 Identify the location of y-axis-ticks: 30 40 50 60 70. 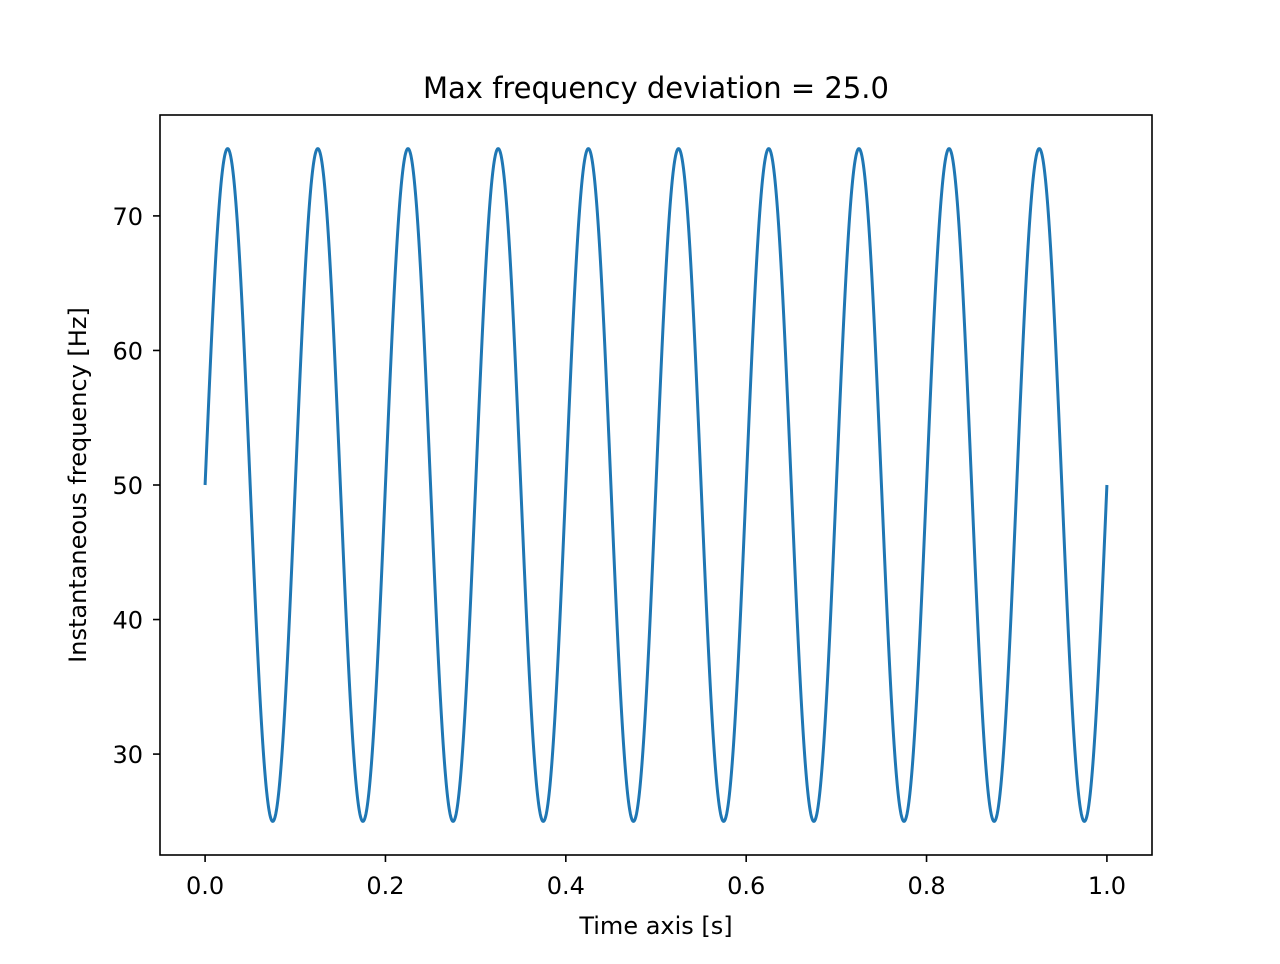
(136, 486).